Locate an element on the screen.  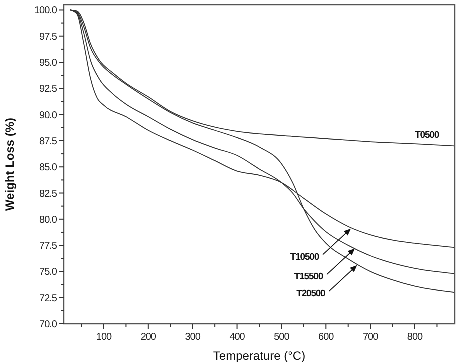
y-tick-label: 100.0 is located at coordinates (46, 11).